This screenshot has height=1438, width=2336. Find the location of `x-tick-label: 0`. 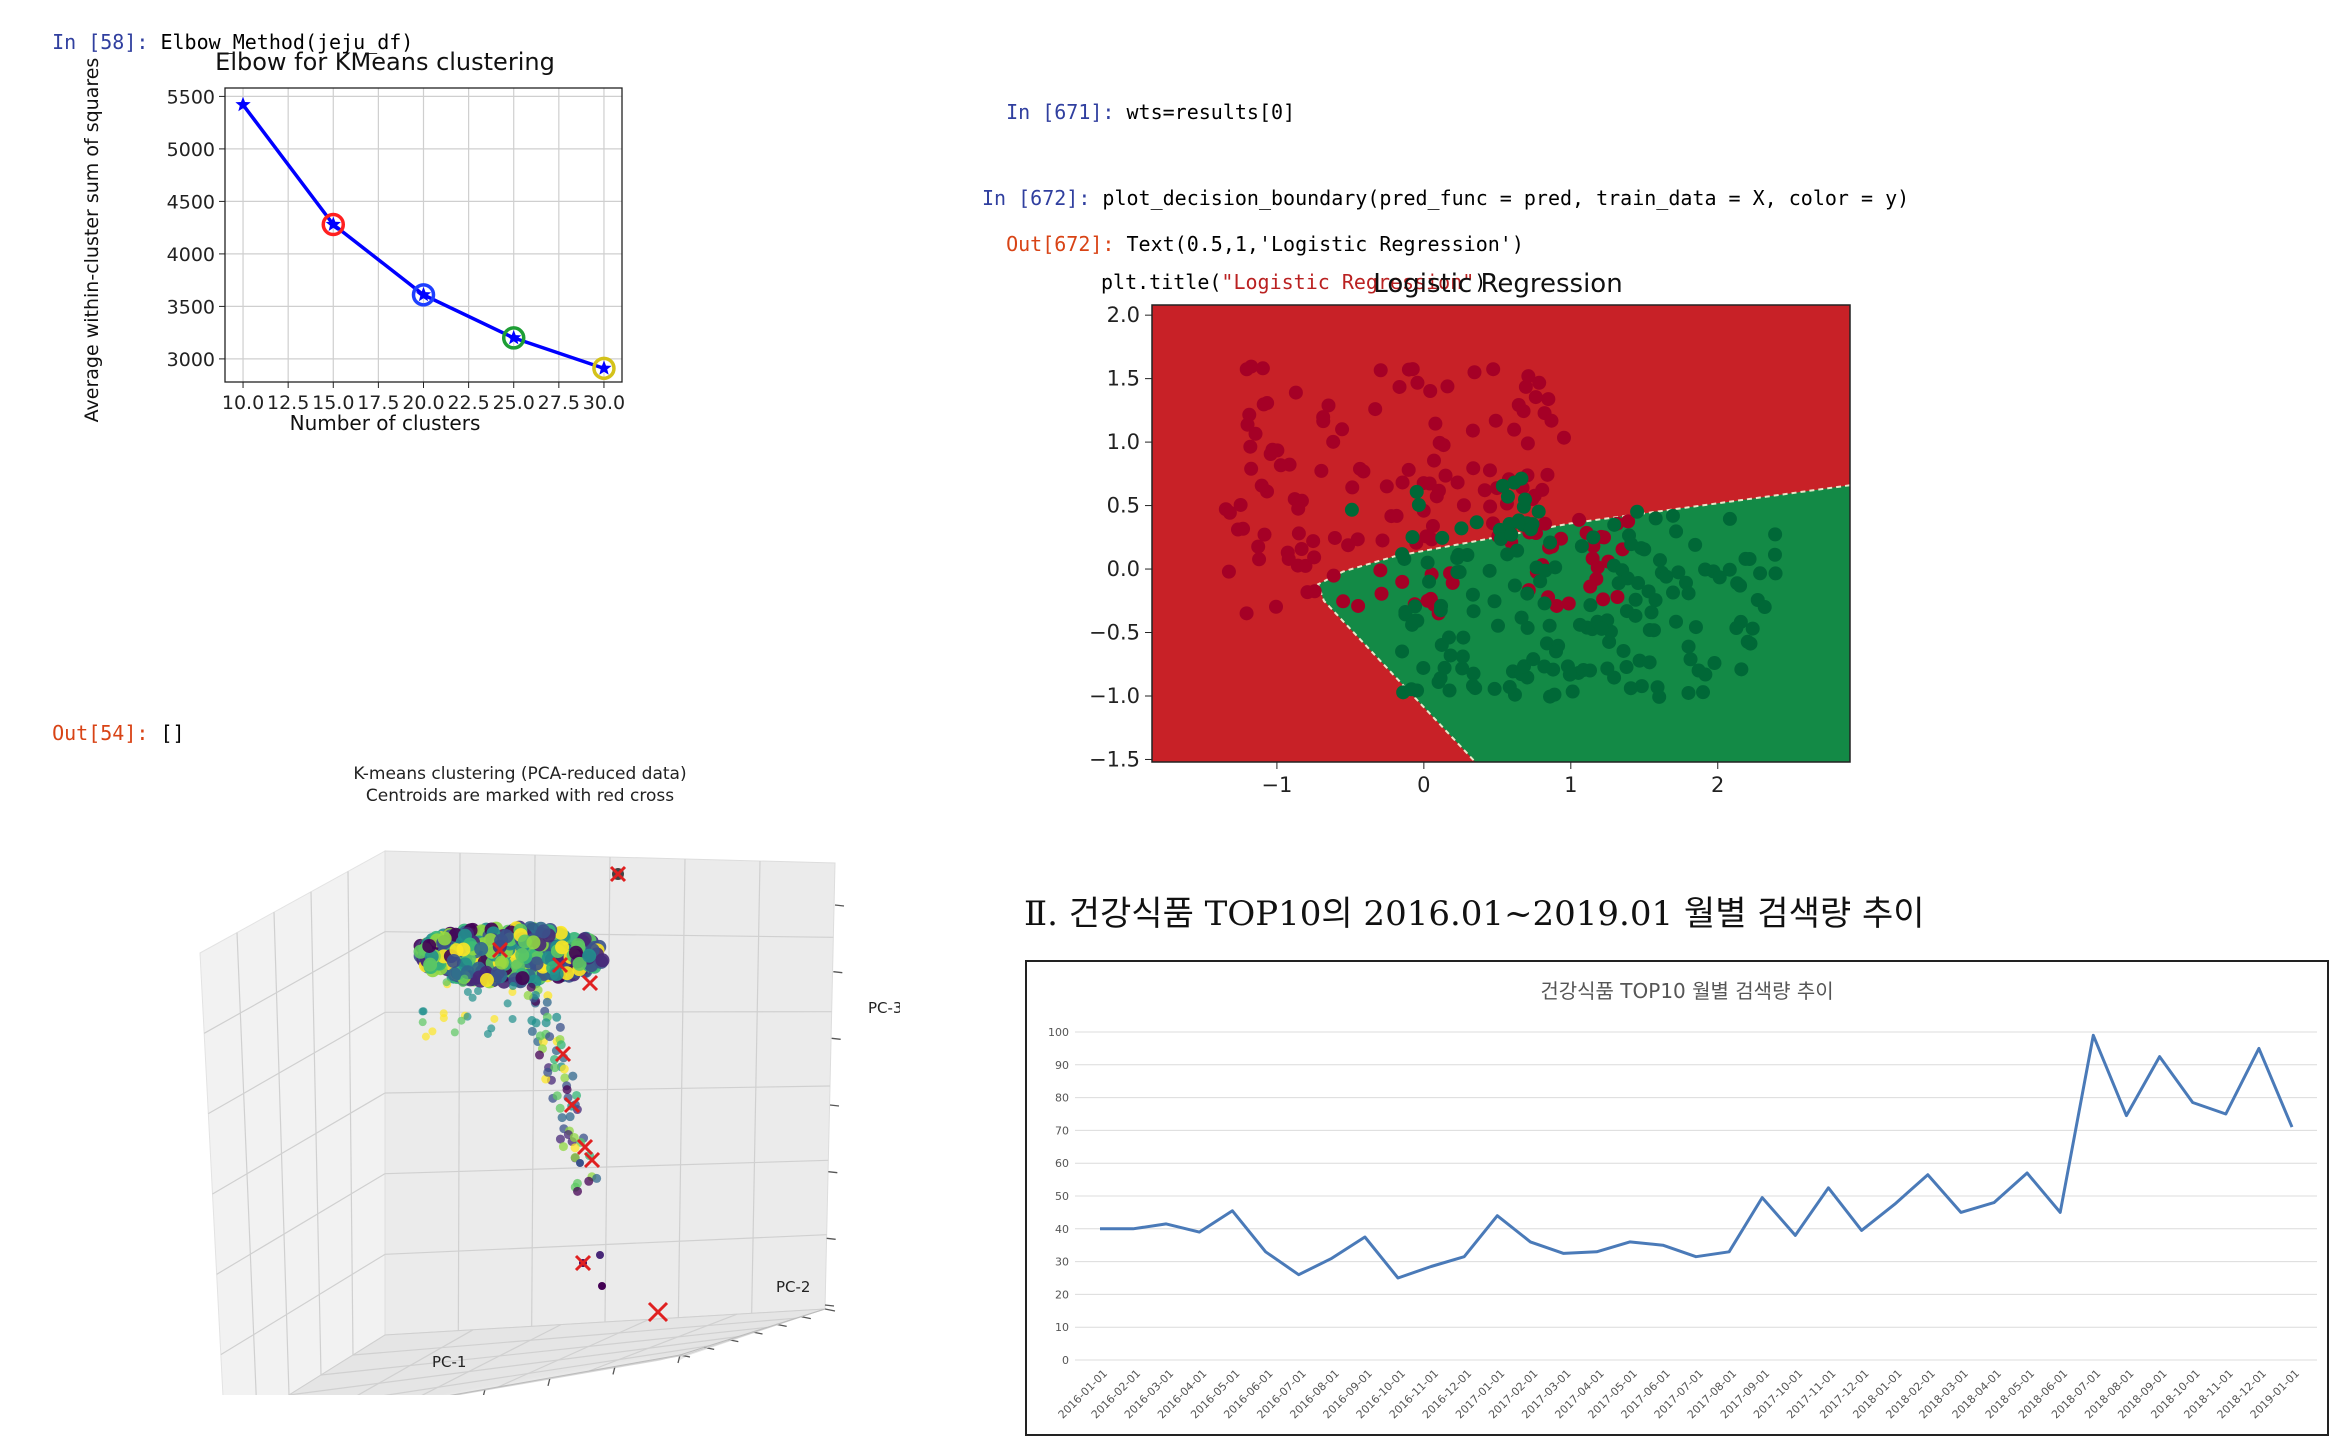

x-tick-label: 0 is located at coordinates (1423, 785).